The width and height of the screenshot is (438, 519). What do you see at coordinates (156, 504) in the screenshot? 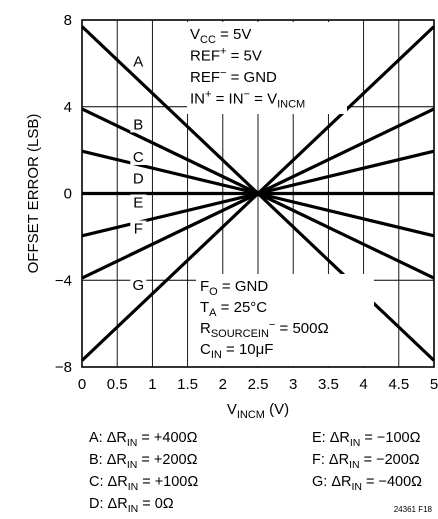
I see `legend-entry-3-val: = 0Ω` at bounding box center [156, 504].